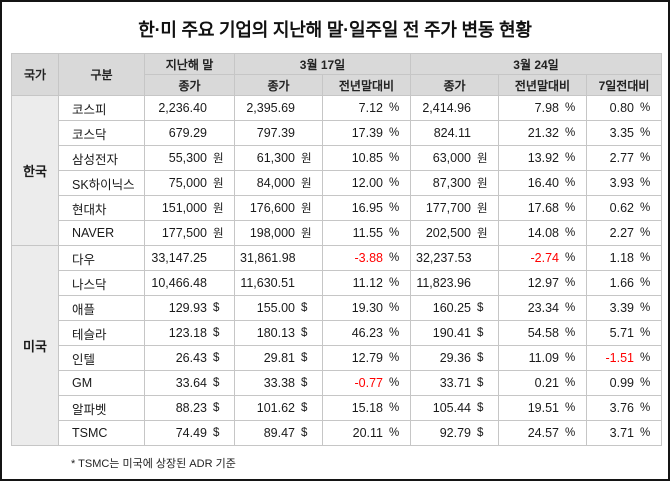 This screenshot has height=481, width=670. I want to click on subheader-close-lastyear: 종가, so click(189, 85).